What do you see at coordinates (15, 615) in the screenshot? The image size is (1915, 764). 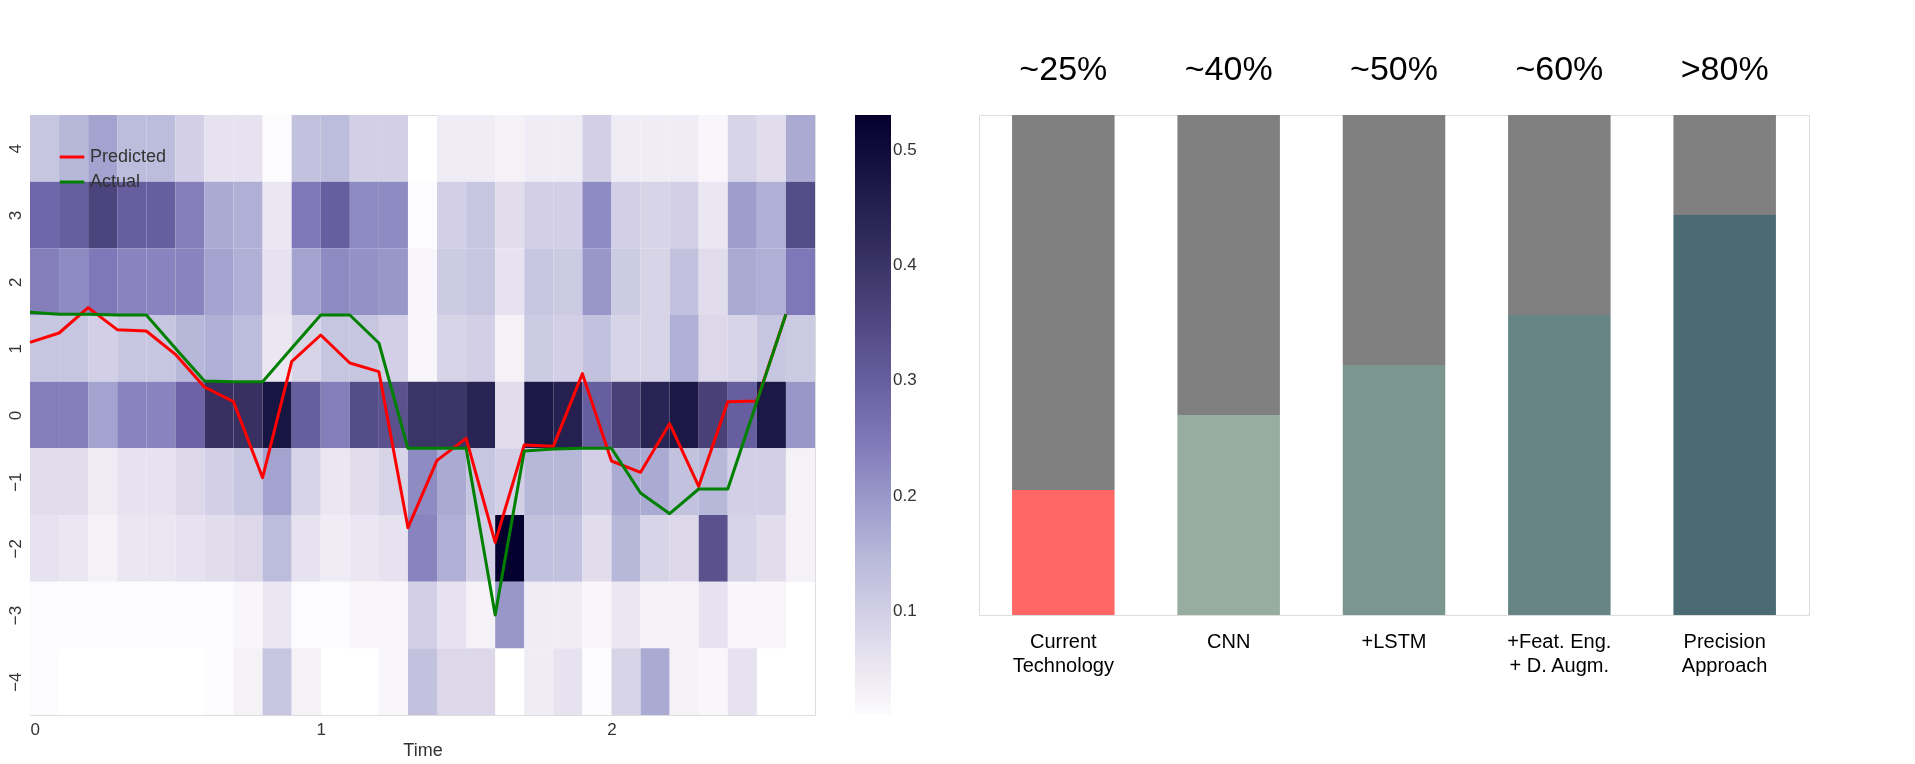 I see `y-tick-label: −3` at bounding box center [15, 615].